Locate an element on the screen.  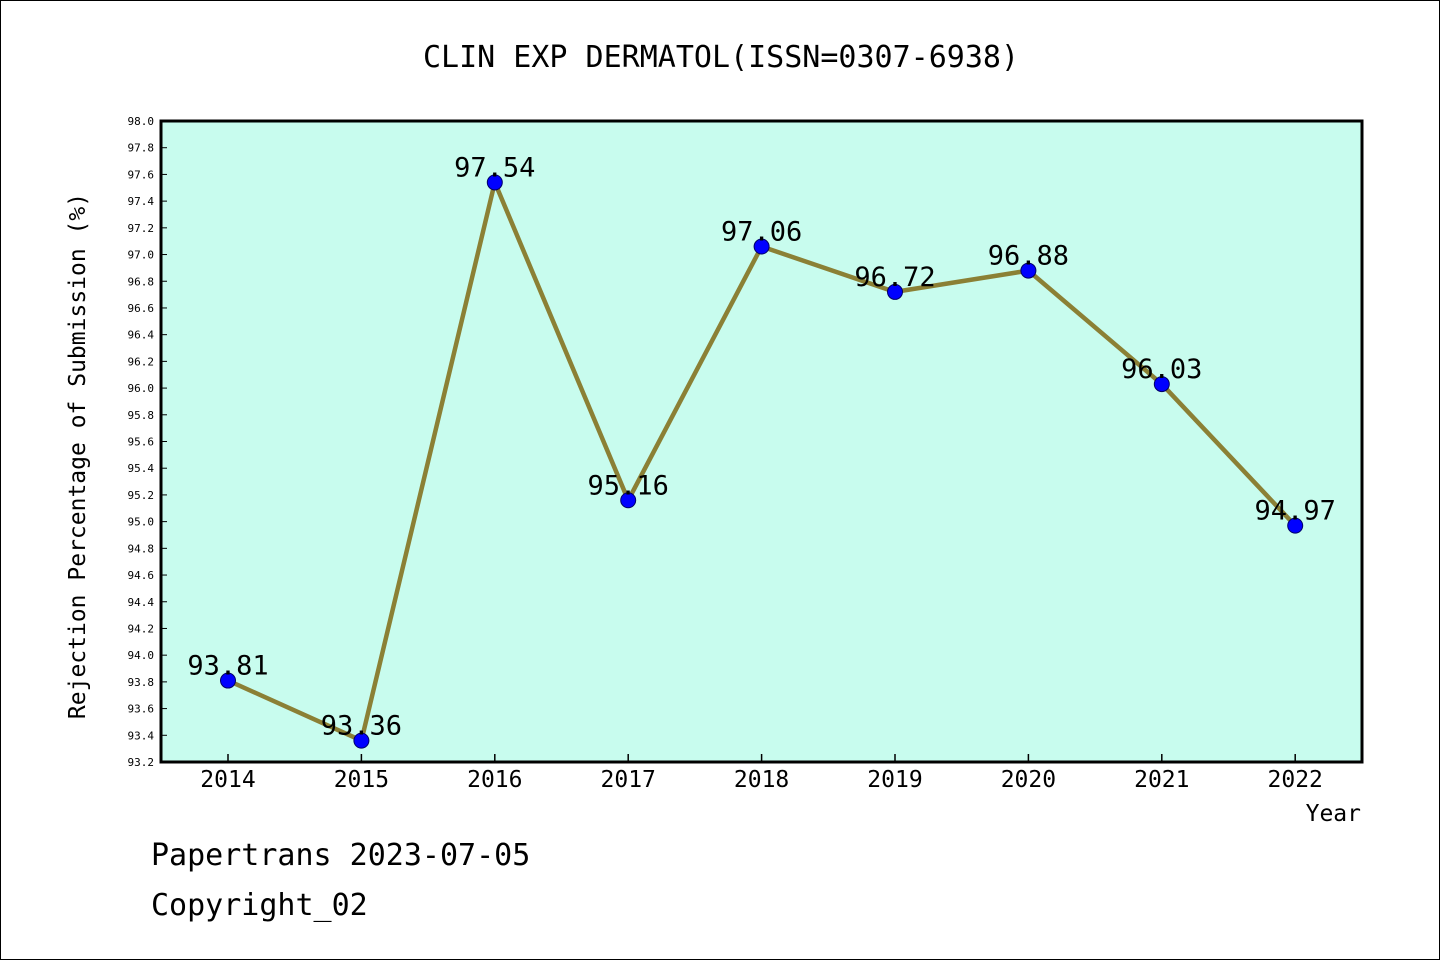
x-tick-label: 2022 is located at coordinates (1295, 780).